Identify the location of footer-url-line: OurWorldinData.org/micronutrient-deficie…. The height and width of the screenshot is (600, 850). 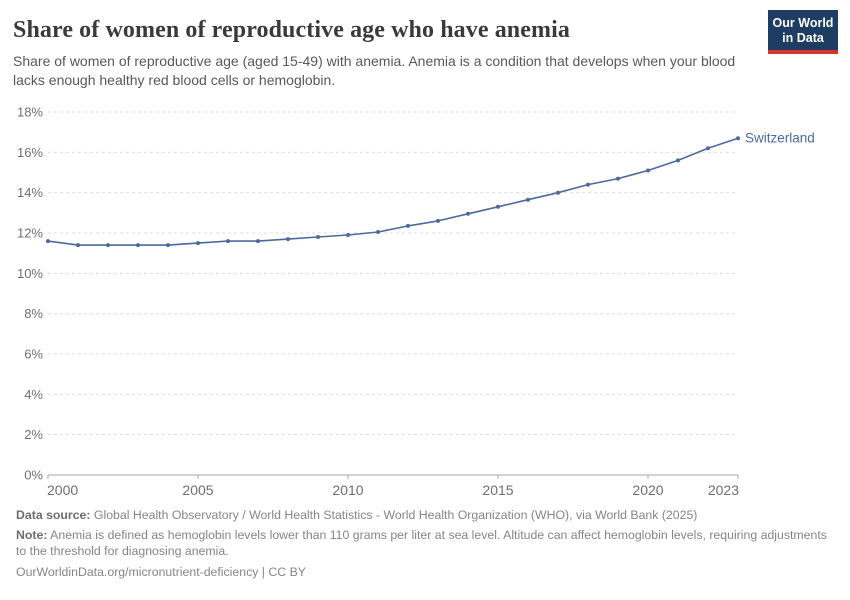
(427, 572).